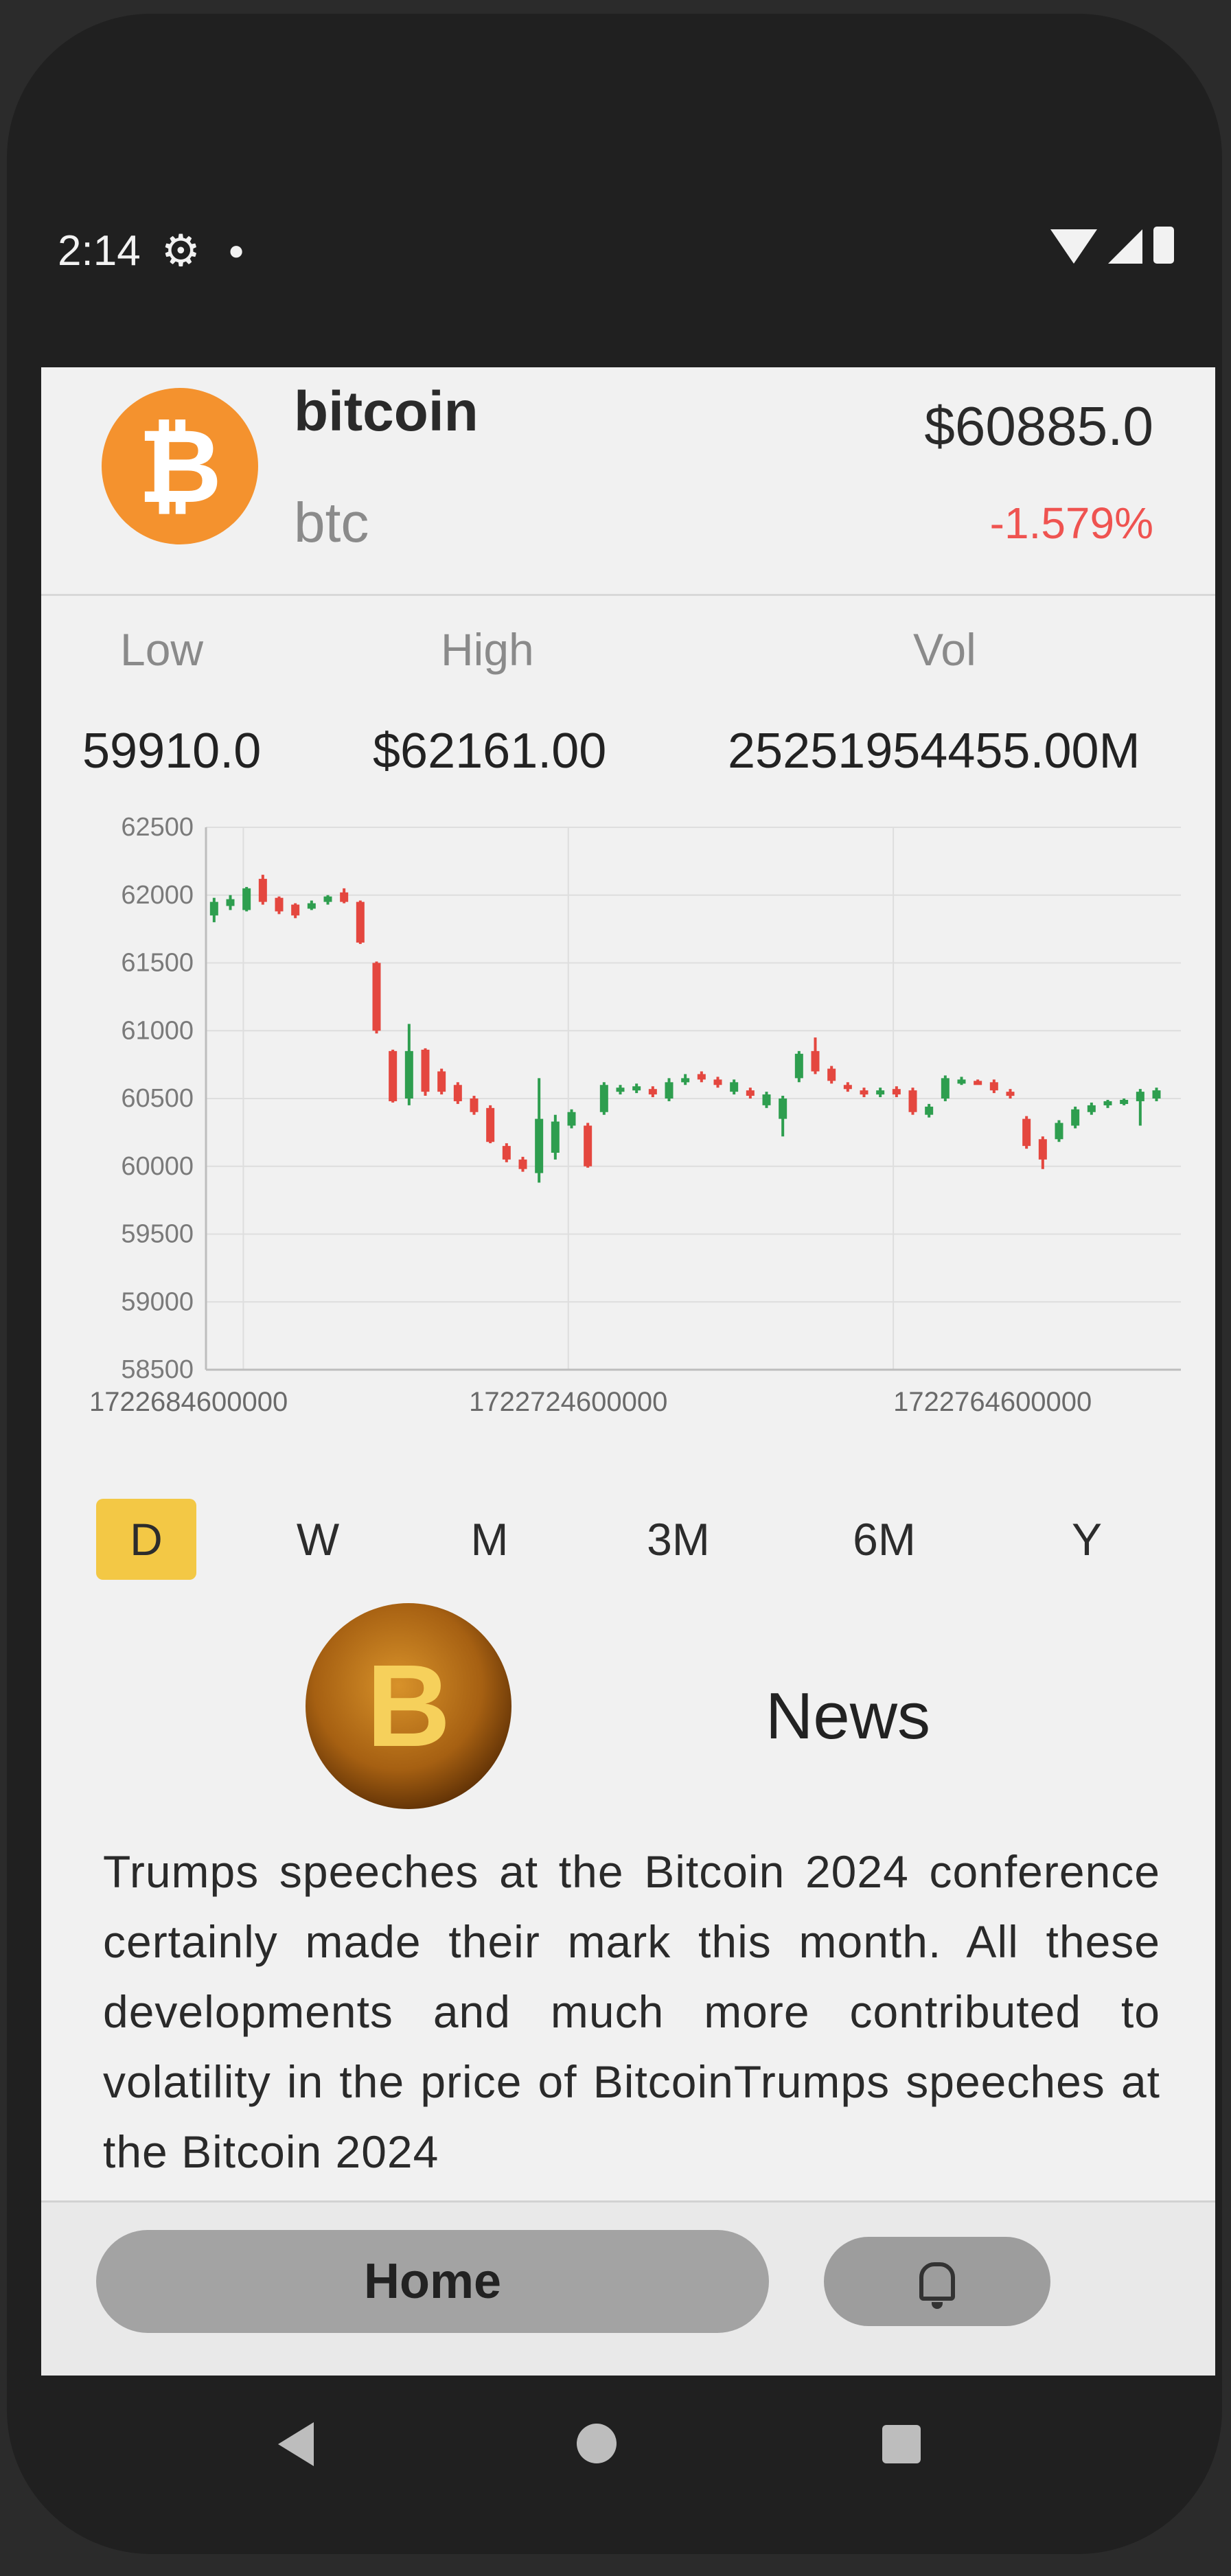  What do you see at coordinates (158, 1234) in the screenshot?
I see `y-tick-label: 59500` at bounding box center [158, 1234].